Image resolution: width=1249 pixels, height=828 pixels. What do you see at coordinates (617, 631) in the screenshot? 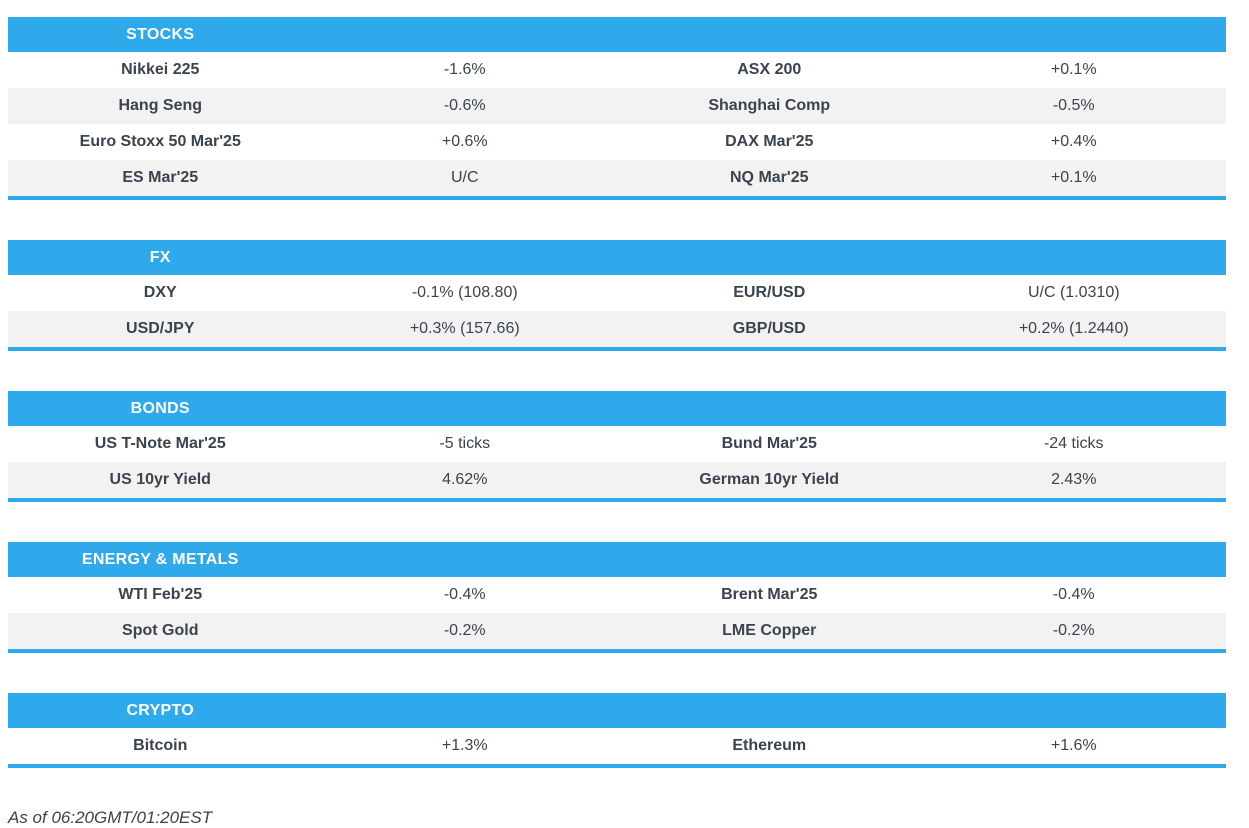
I see `table-row: Spot Gold -0.2% LME Copper -0.2%` at bounding box center [617, 631].